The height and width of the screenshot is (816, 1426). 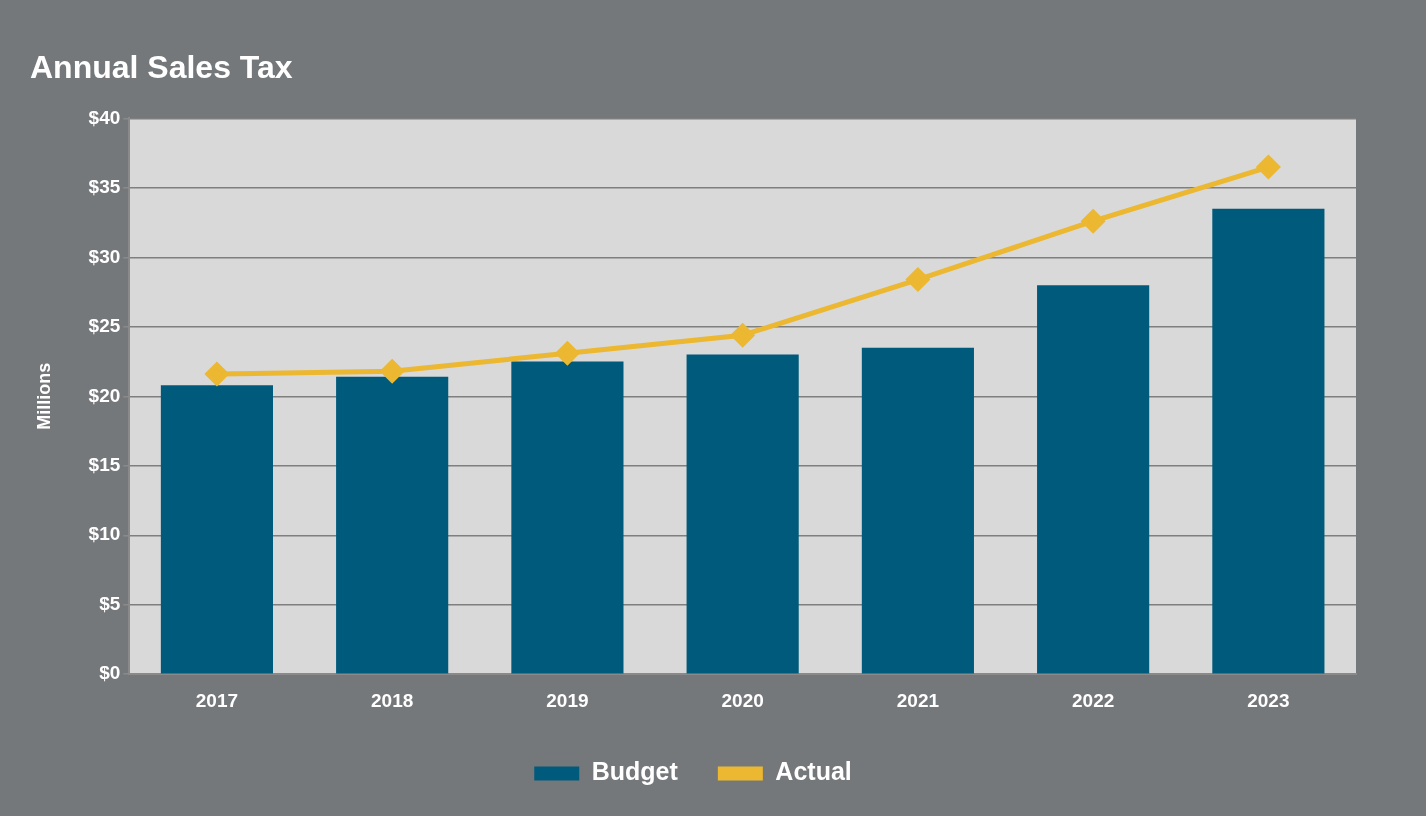 What do you see at coordinates (742, 700) in the screenshot?
I see `x-tick-label: 2020` at bounding box center [742, 700].